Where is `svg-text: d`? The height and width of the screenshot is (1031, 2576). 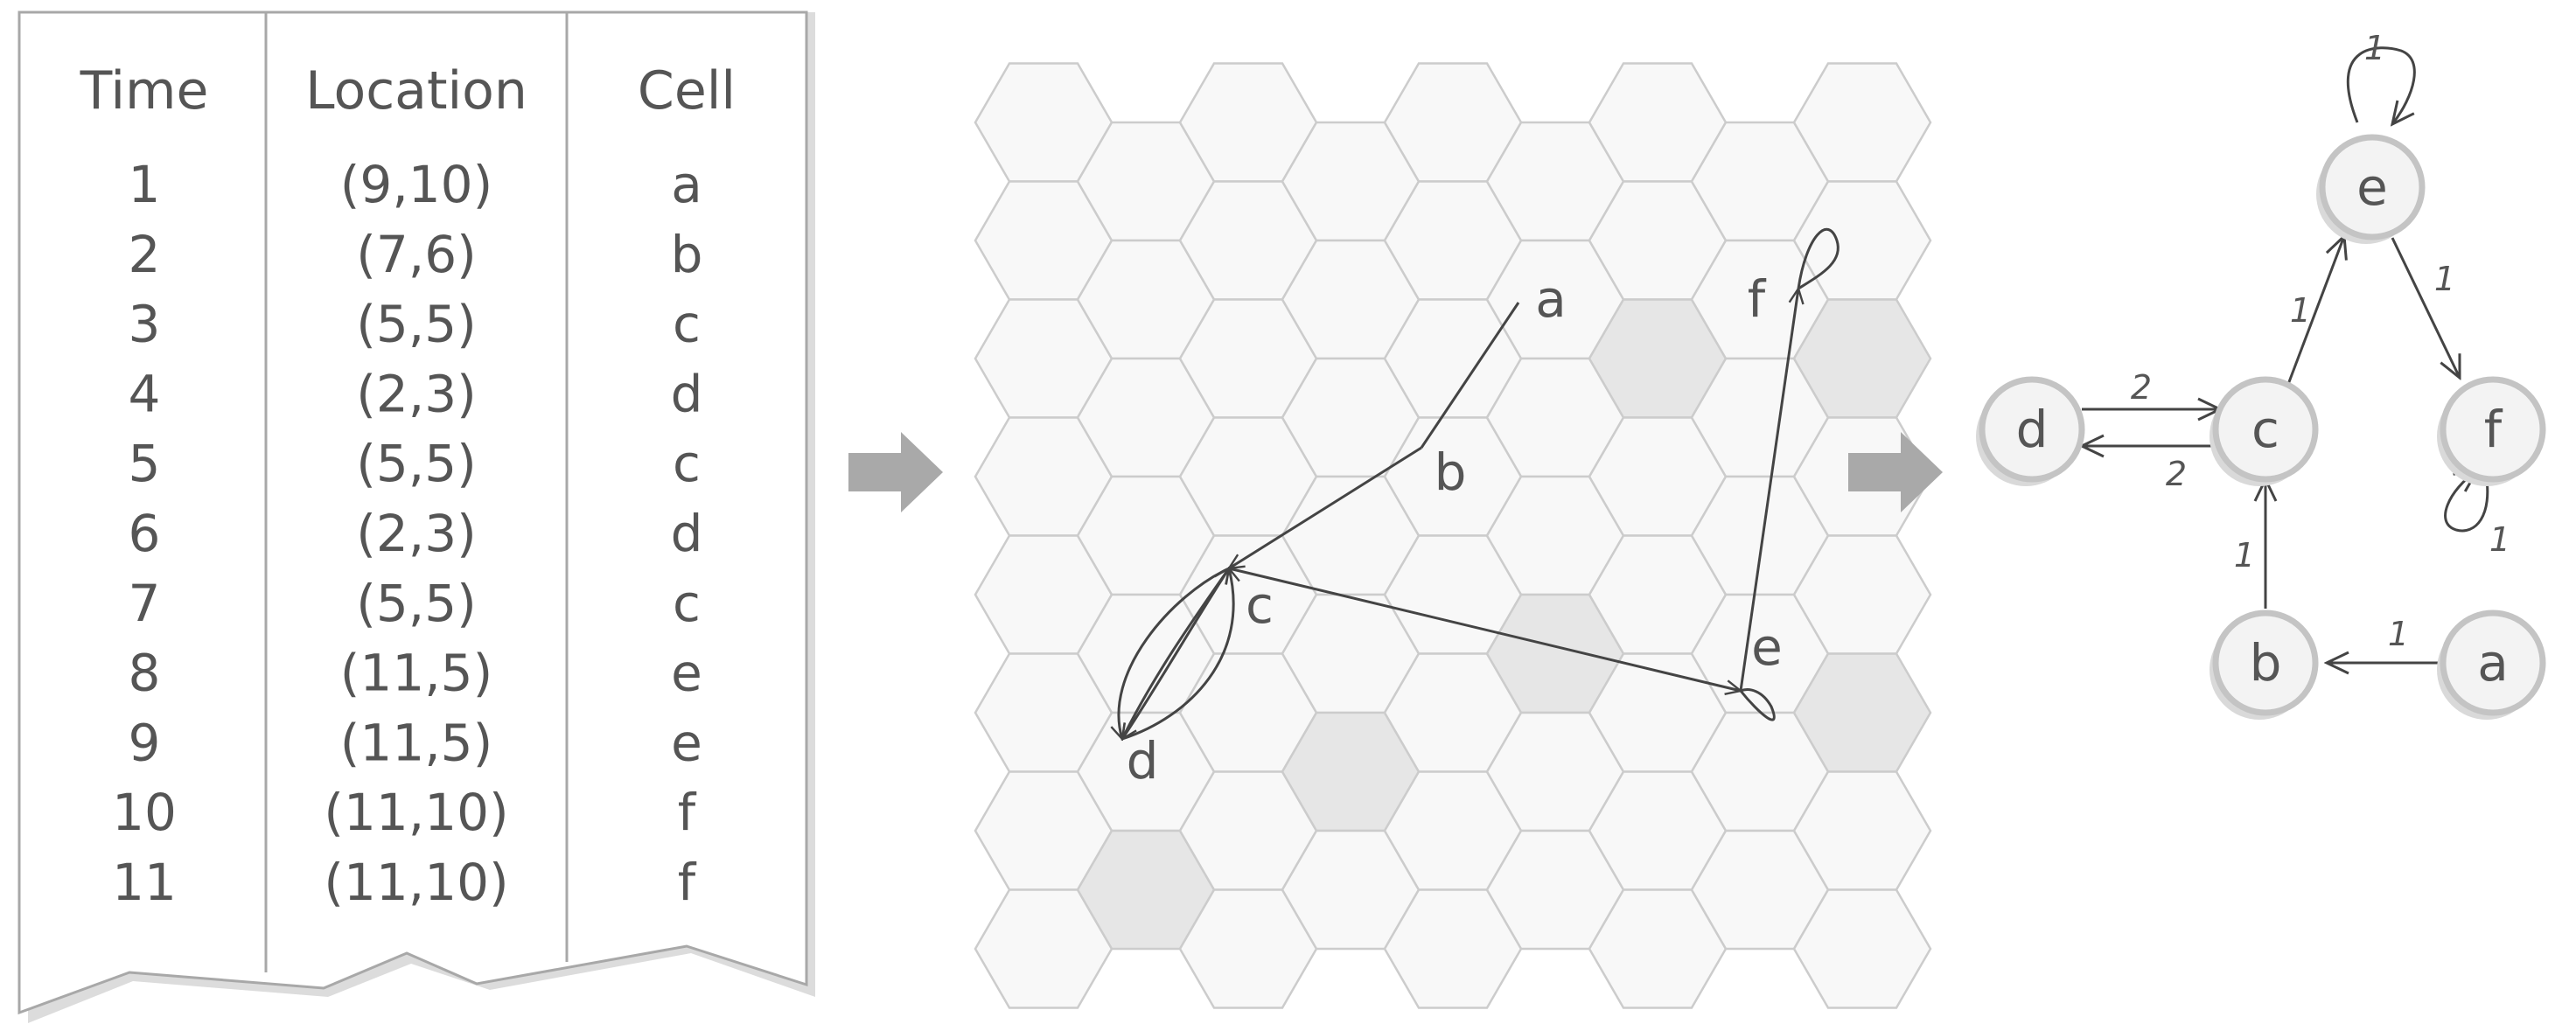
svg-text: d is located at coordinates (2033, 429).